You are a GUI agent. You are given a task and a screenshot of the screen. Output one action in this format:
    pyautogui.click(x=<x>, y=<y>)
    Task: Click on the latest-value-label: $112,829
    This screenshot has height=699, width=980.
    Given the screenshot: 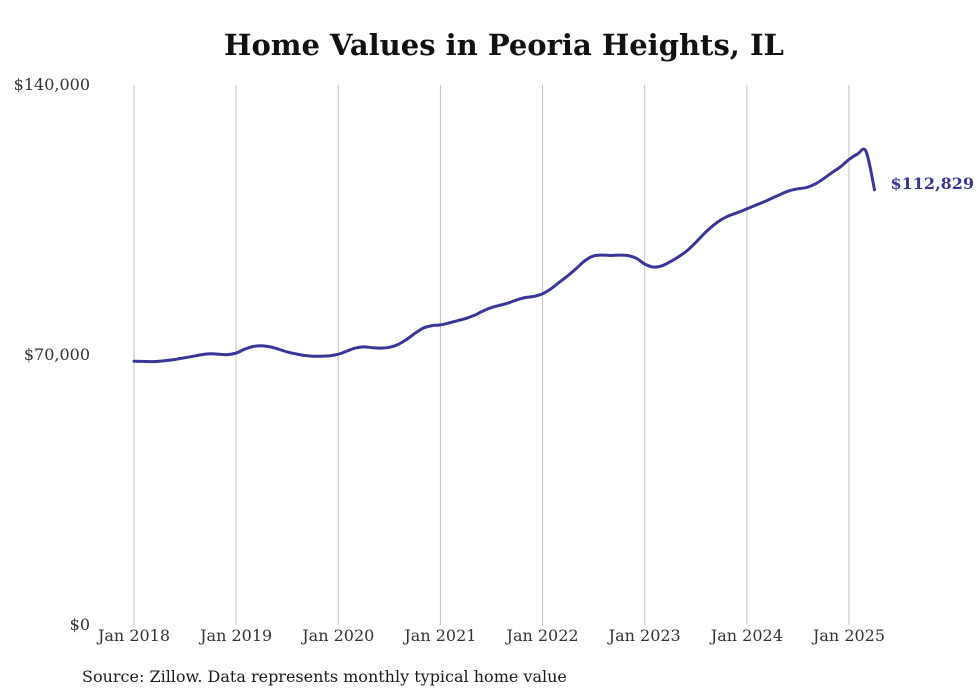 What is the action you would take?
    pyautogui.click(x=933, y=183)
    